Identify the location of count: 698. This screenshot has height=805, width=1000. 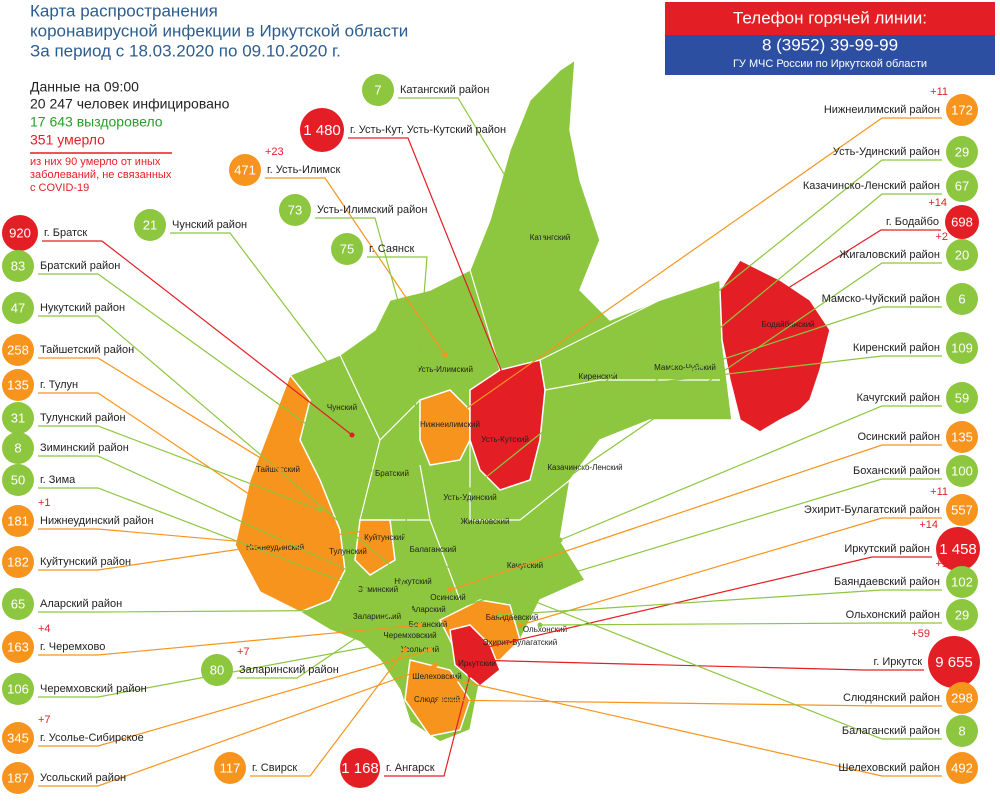
(962, 221).